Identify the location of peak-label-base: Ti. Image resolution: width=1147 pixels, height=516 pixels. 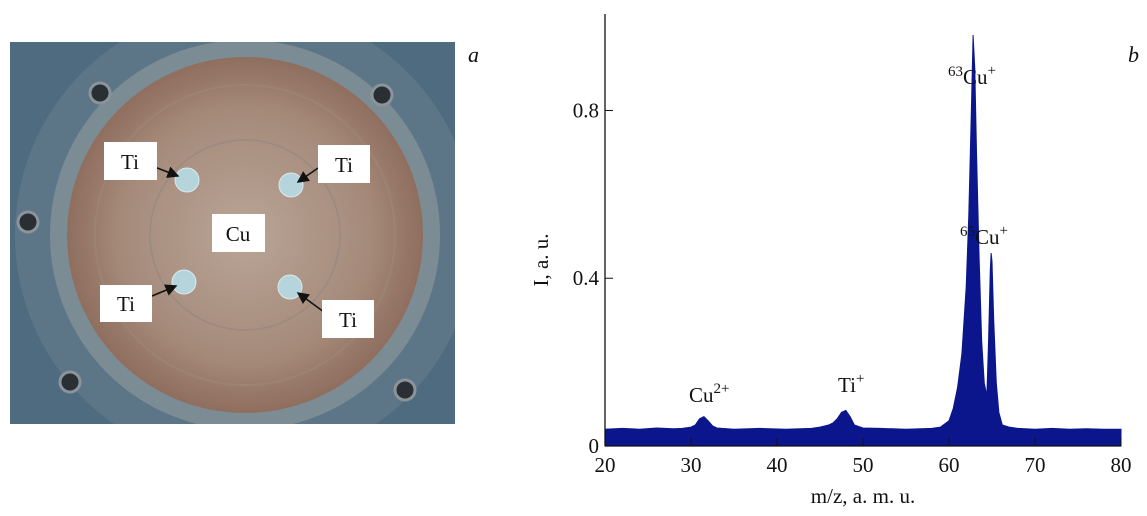
(847, 385).